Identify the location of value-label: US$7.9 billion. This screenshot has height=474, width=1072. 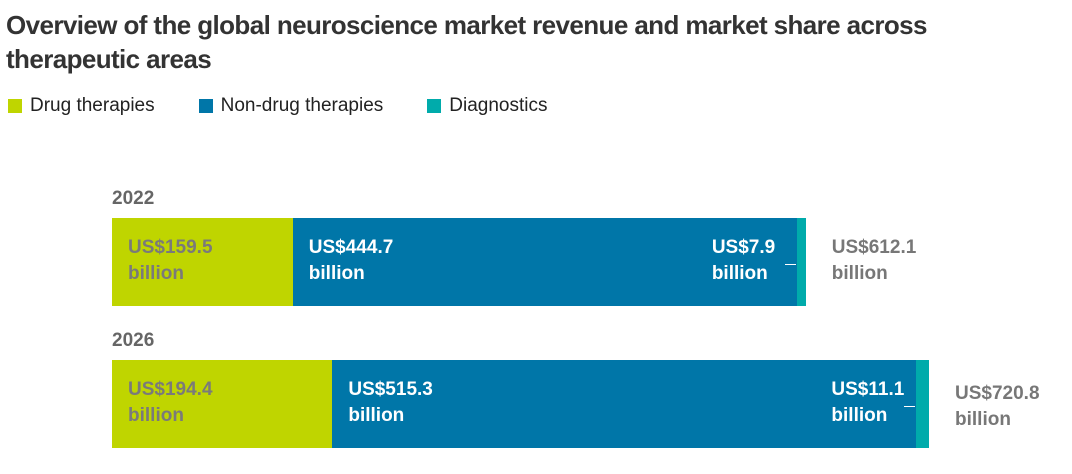
(743, 260).